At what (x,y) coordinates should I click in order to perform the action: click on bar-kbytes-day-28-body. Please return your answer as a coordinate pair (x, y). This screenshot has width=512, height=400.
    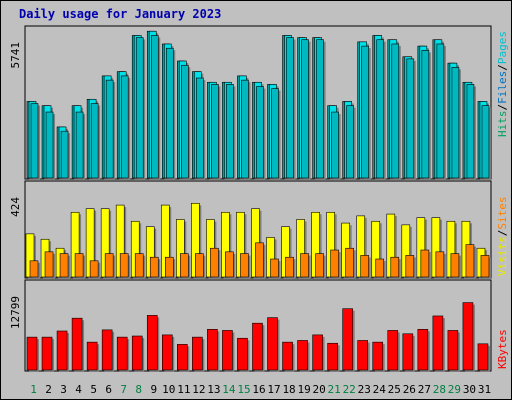
    Looking at the image, I should click on (438, 343).